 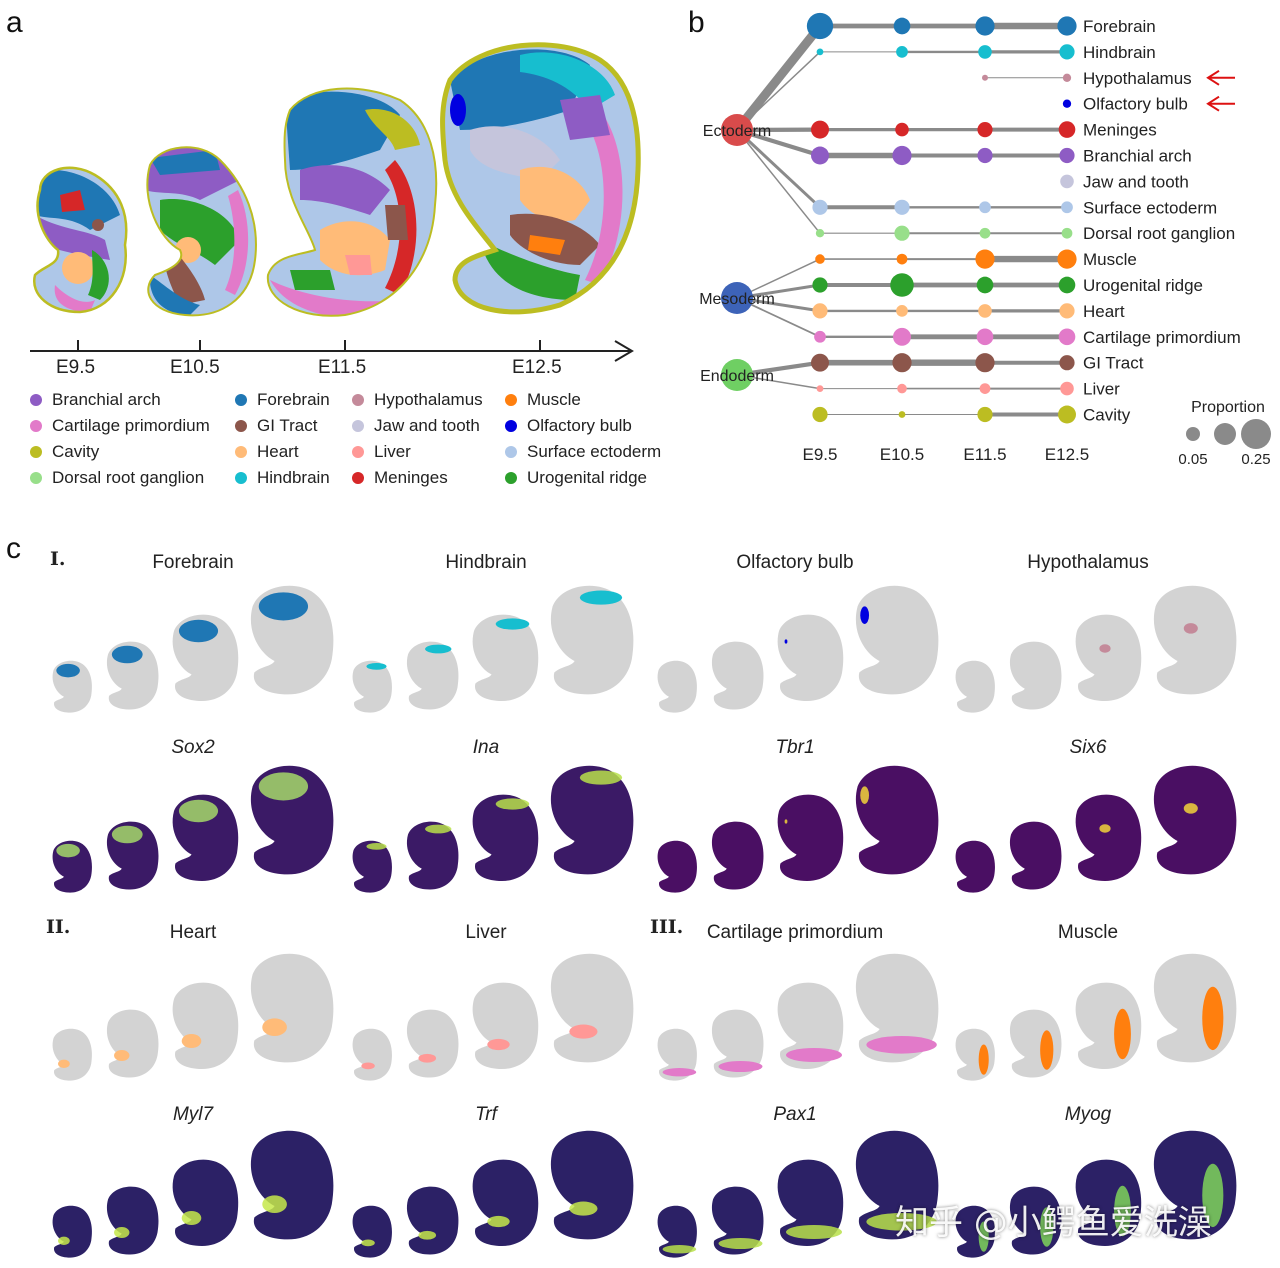 I want to click on legend-item: Hypothalamus, so click(x=417, y=400).